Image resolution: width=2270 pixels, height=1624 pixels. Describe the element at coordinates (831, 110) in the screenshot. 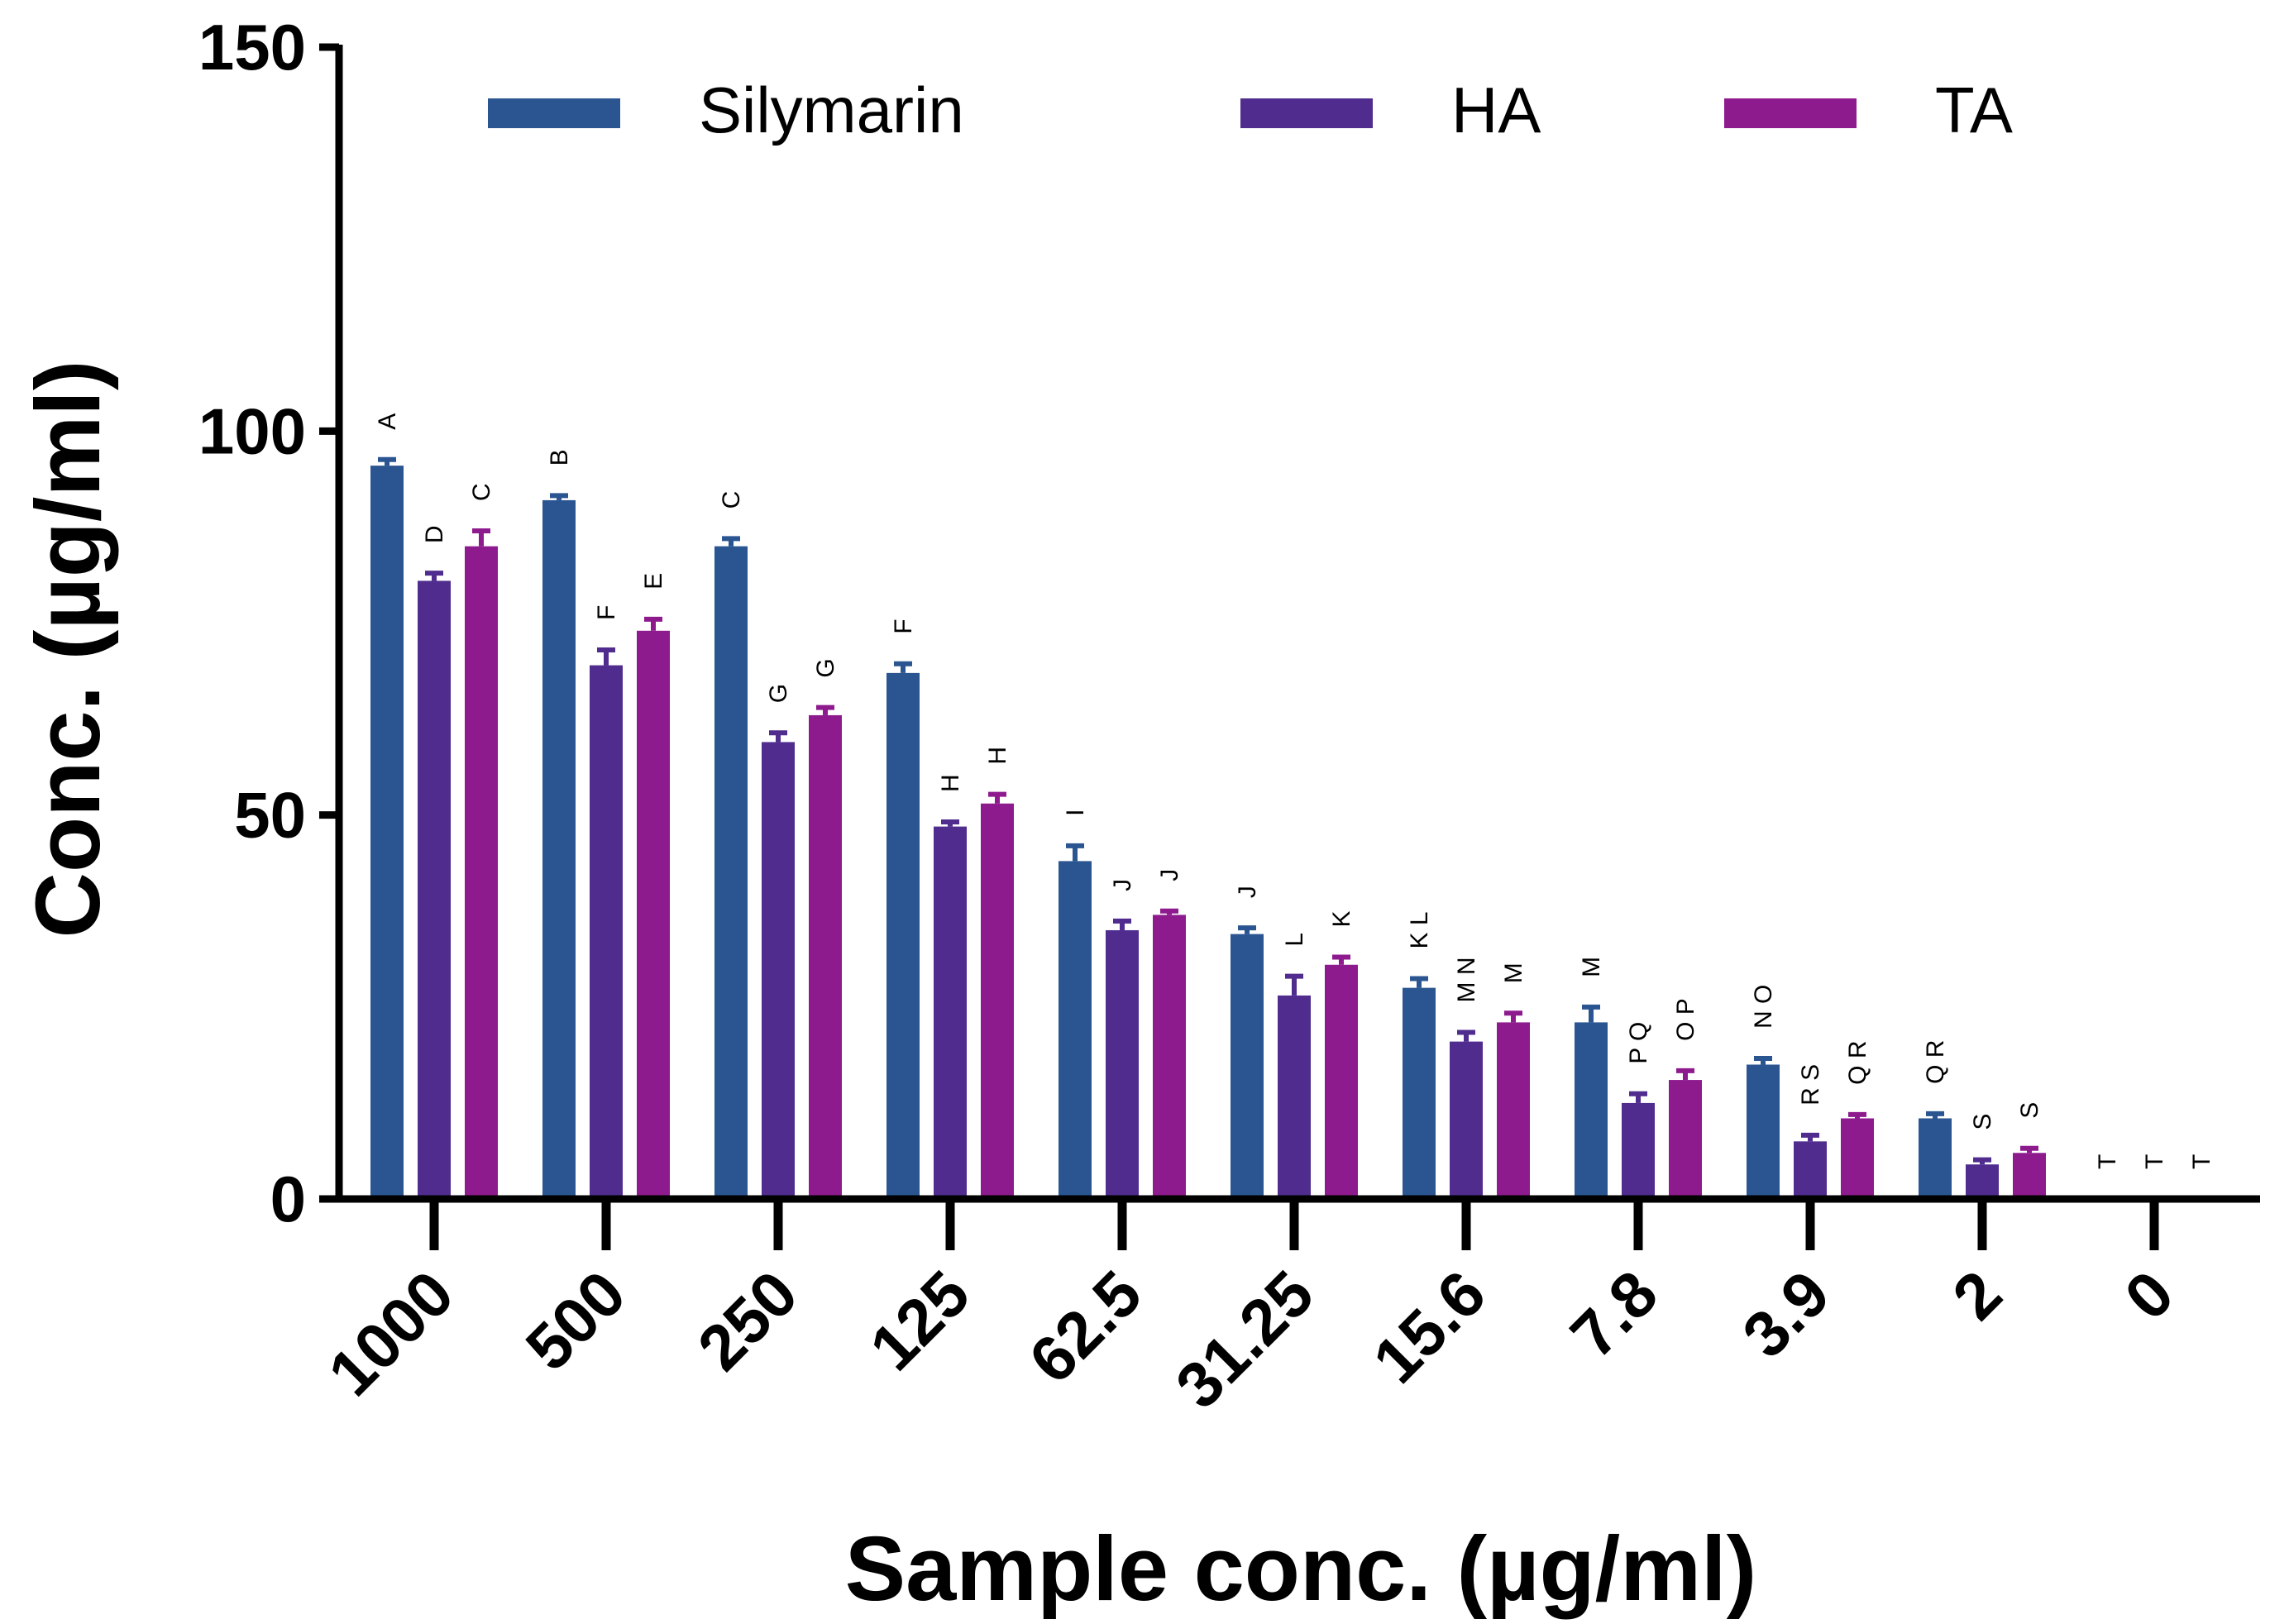

I see `legend-label: Silymarin` at that location.